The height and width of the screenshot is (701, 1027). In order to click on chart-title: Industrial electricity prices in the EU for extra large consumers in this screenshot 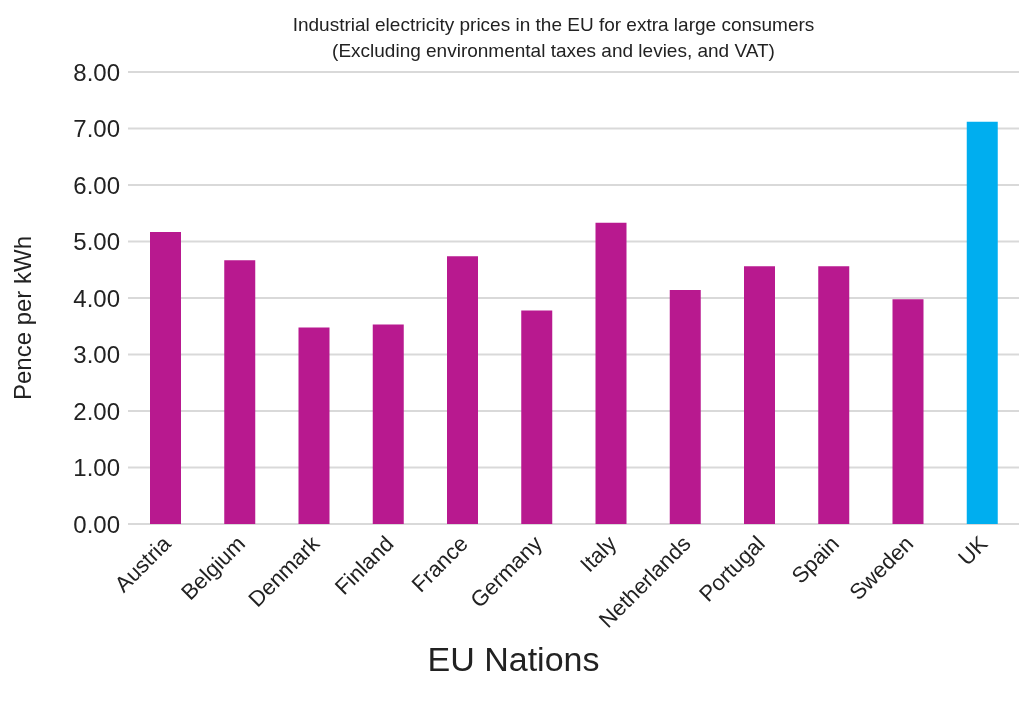, I will do `click(553, 25)`.